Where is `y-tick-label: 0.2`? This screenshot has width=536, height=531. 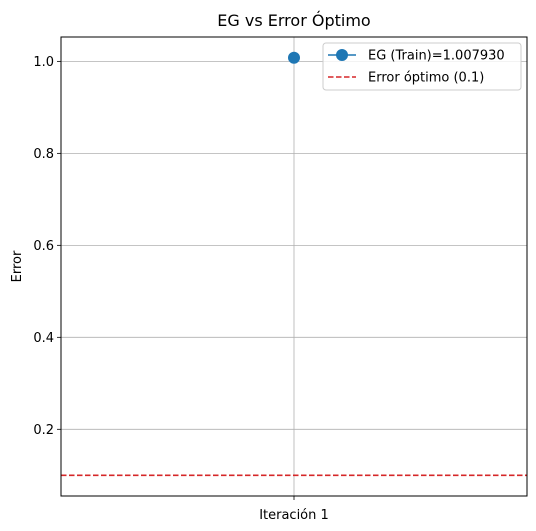 y-tick-label: 0.2 is located at coordinates (43, 430).